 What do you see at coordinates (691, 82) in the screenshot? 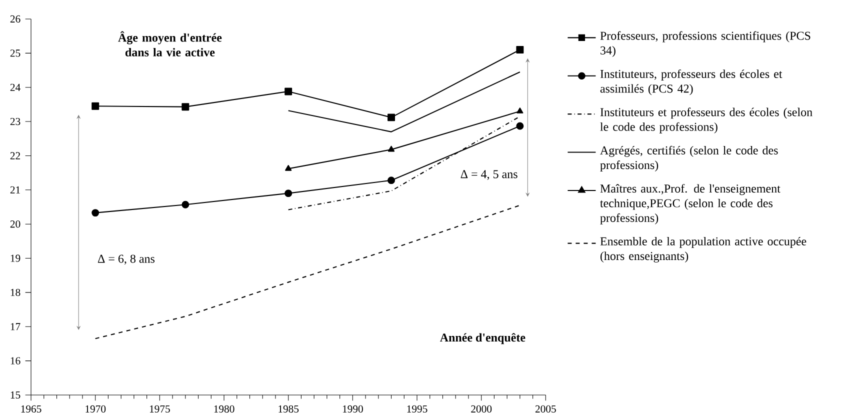
I see `legend-label: Instituteurs, professeurs des écoles et assimilés (PCS 42)` at bounding box center [691, 82].